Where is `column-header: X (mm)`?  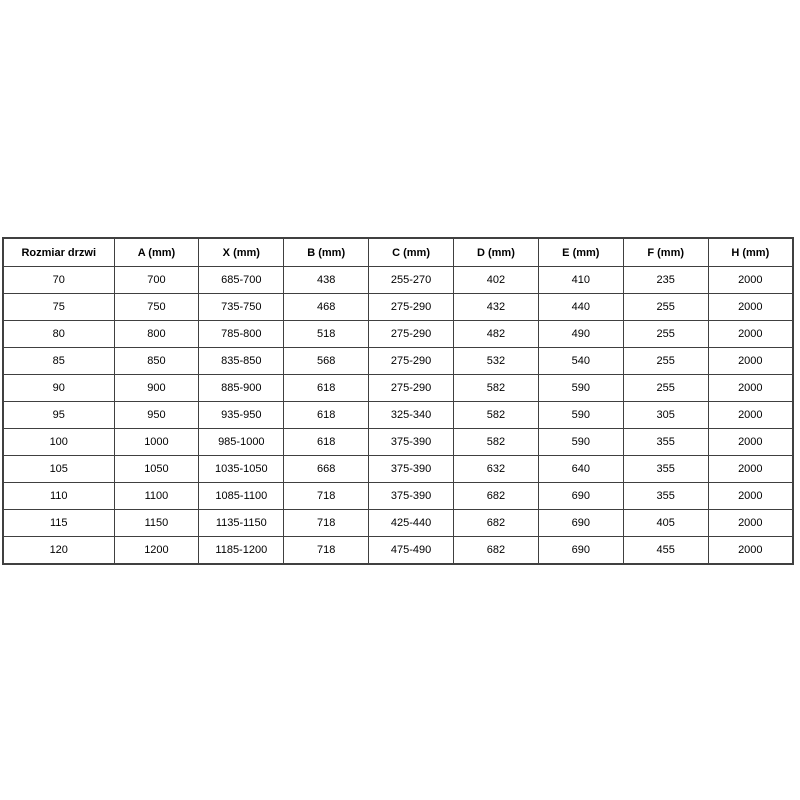
column-header: X (mm) is located at coordinates (241, 252).